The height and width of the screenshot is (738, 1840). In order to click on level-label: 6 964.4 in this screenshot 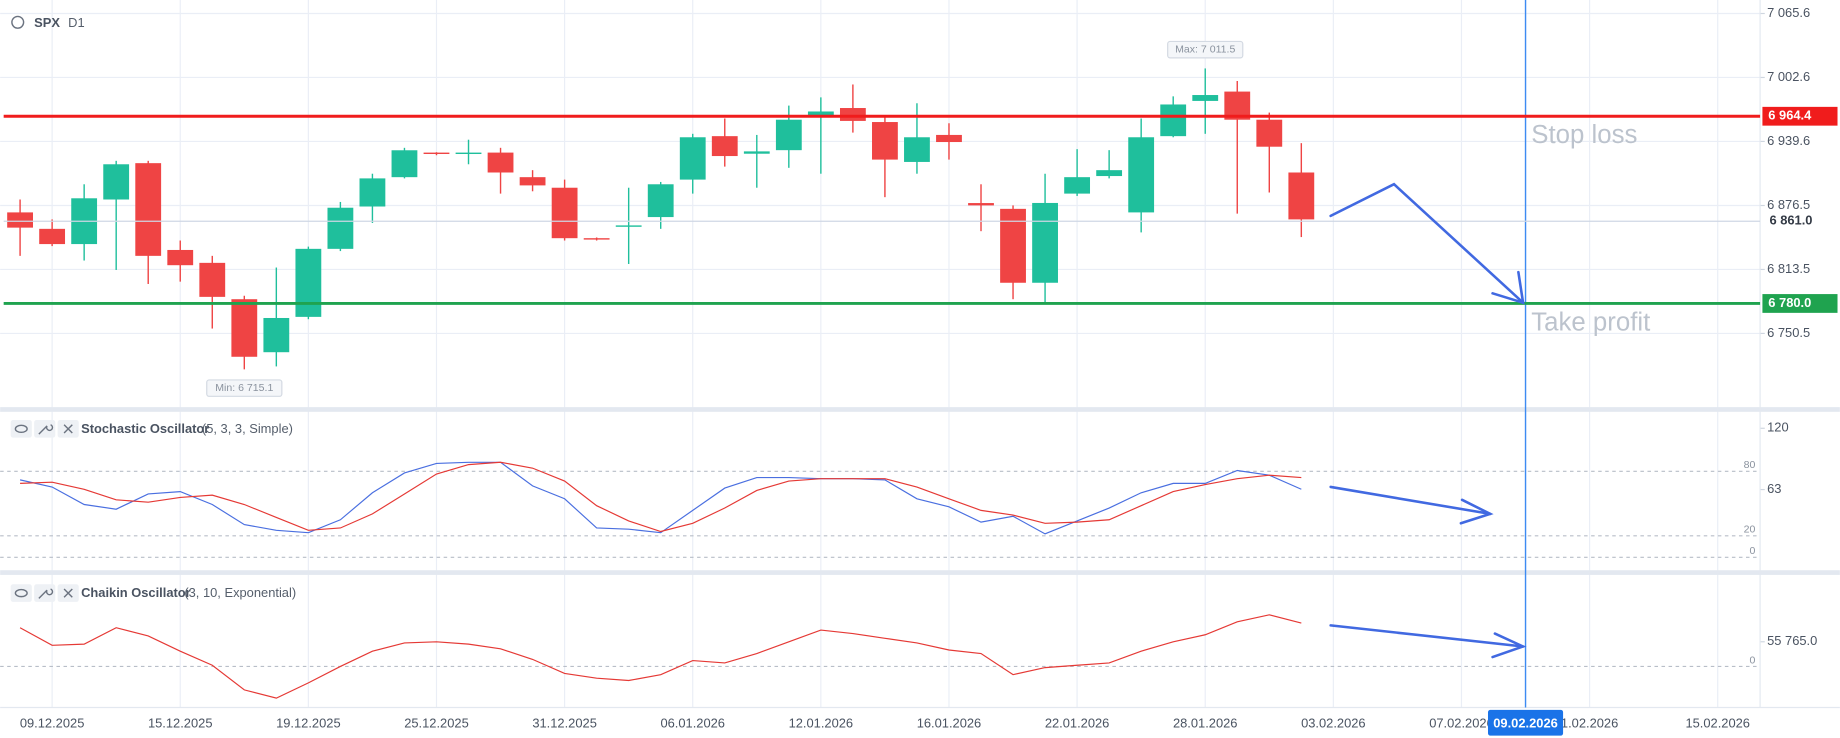, I will do `click(1790, 115)`.